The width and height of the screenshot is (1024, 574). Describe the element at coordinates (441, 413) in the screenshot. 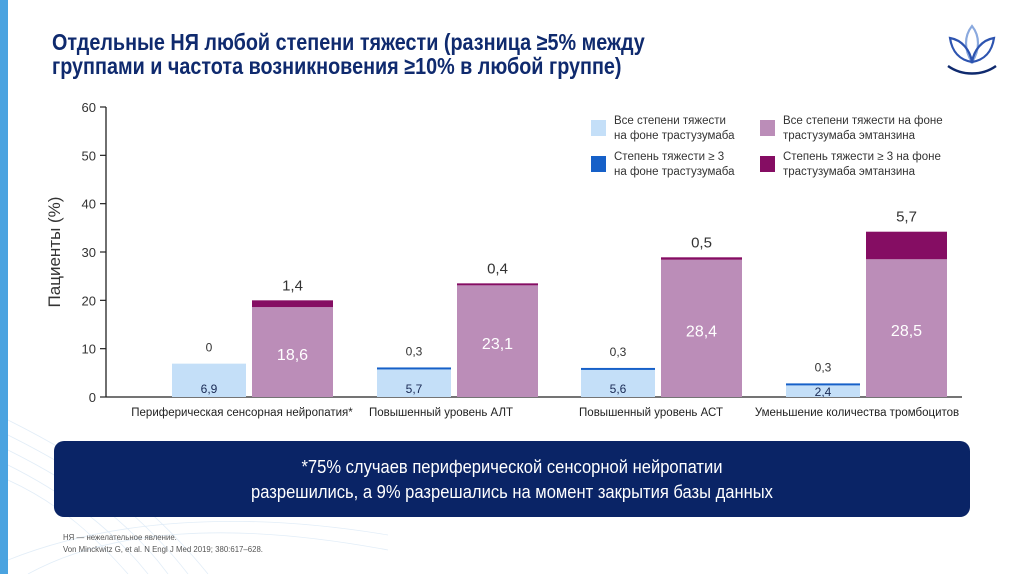

I see `x-category-label: Повышенный уровень АЛТ` at that location.